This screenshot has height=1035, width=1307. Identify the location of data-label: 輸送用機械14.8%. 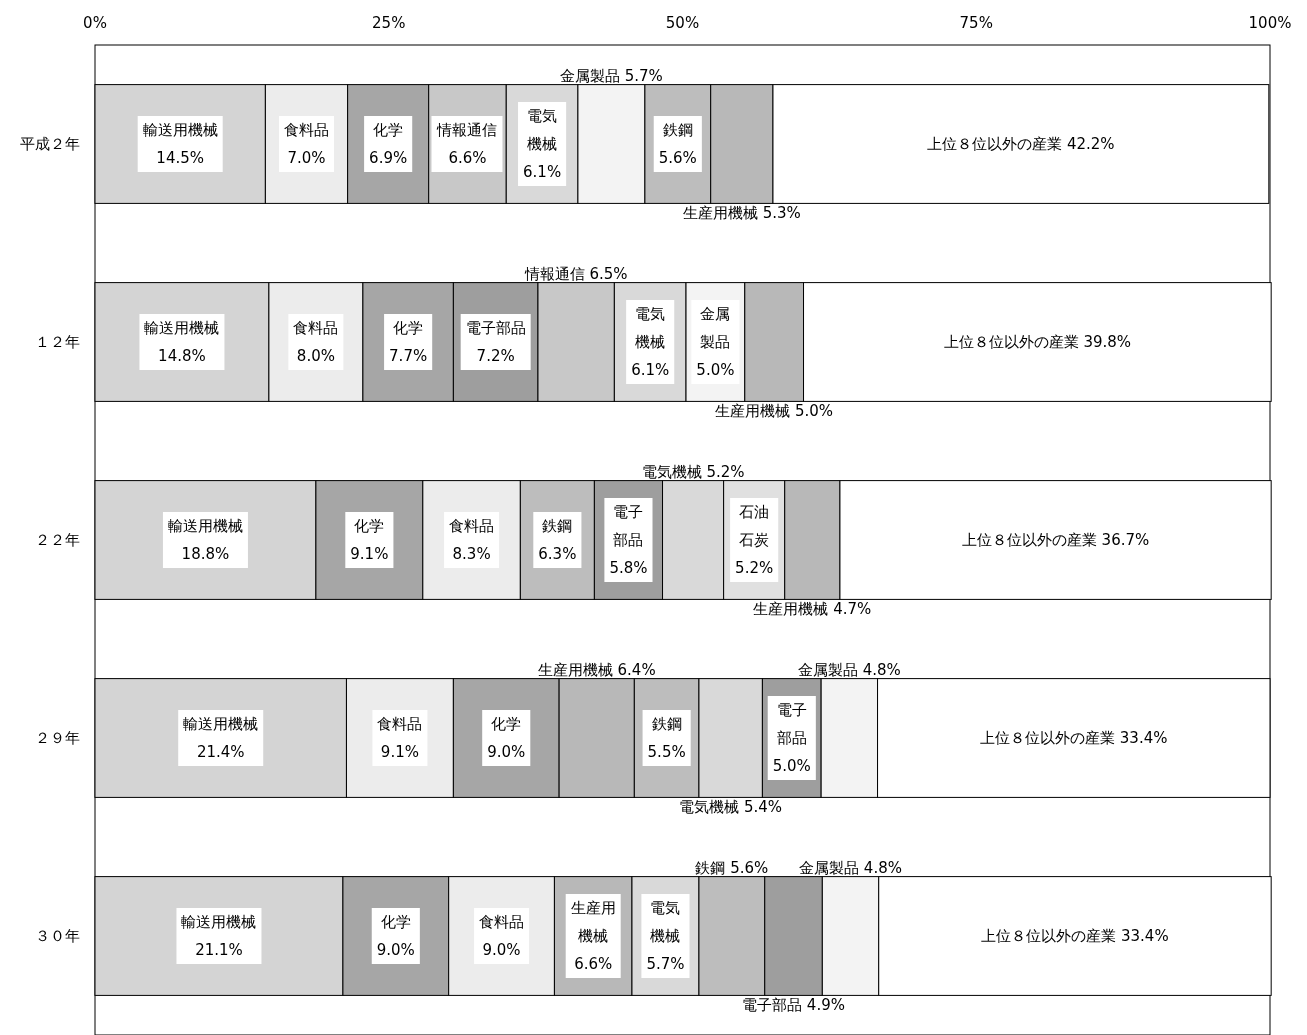
(182, 342).